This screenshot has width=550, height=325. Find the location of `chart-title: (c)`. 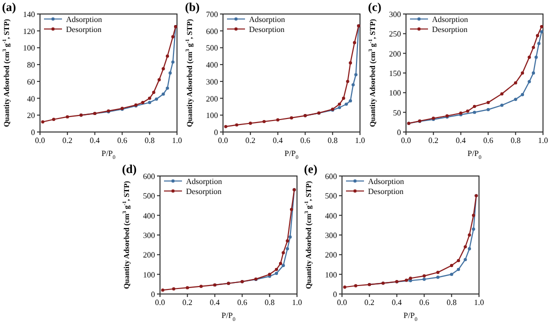

chart-title: (c) is located at coordinates (375, 7).